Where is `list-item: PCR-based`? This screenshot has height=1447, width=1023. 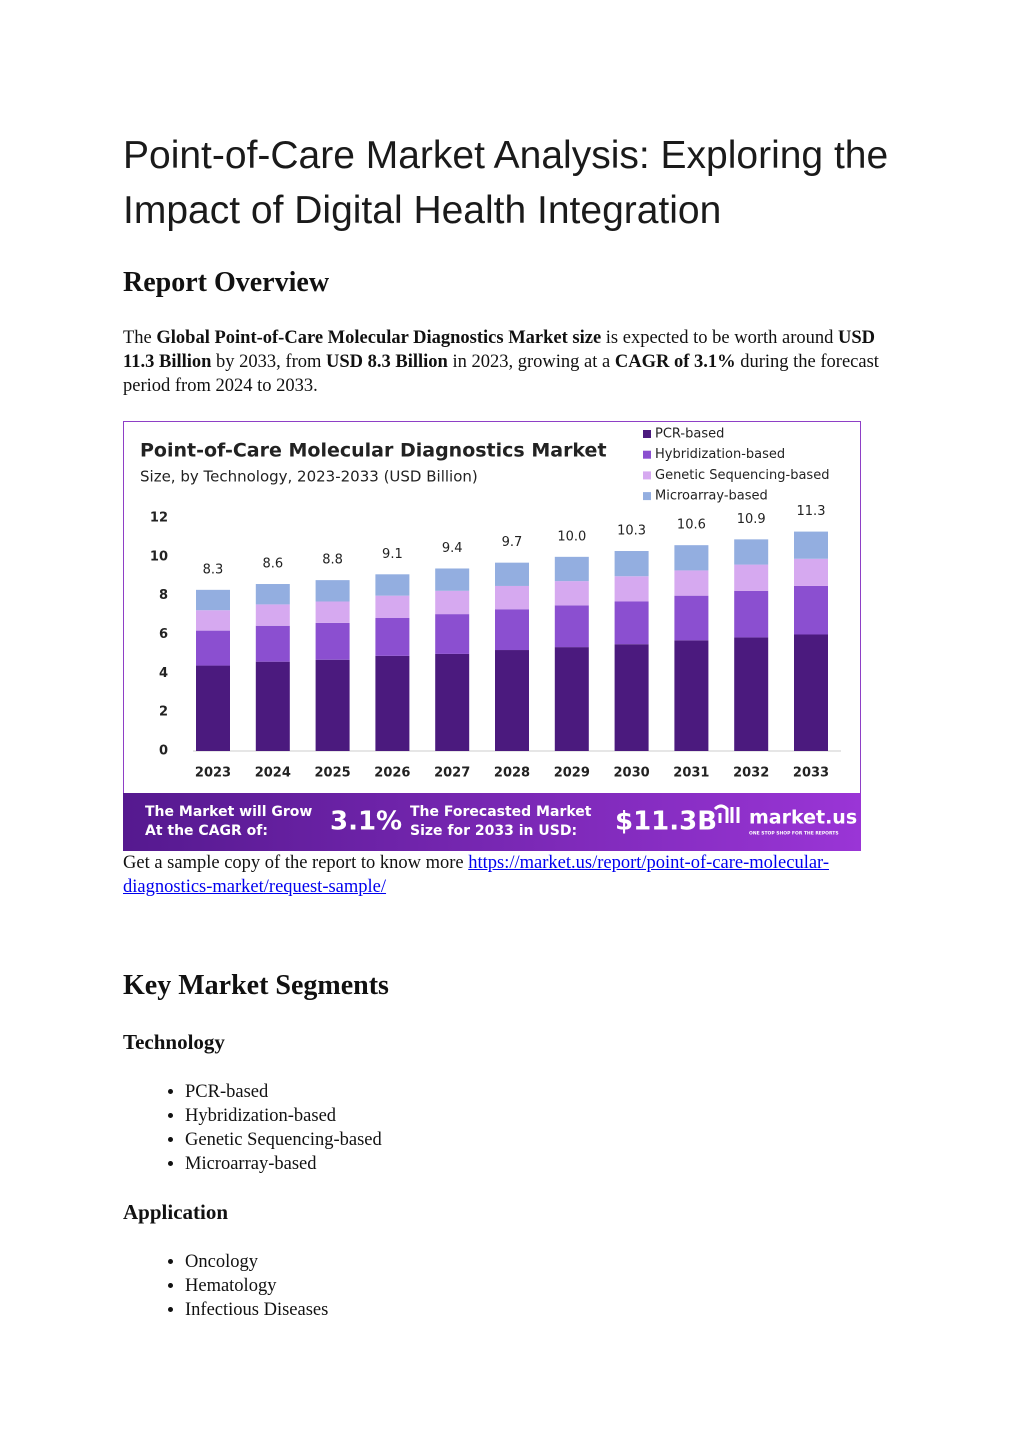 list-item: PCR-based is located at coordinates (283, 1092).